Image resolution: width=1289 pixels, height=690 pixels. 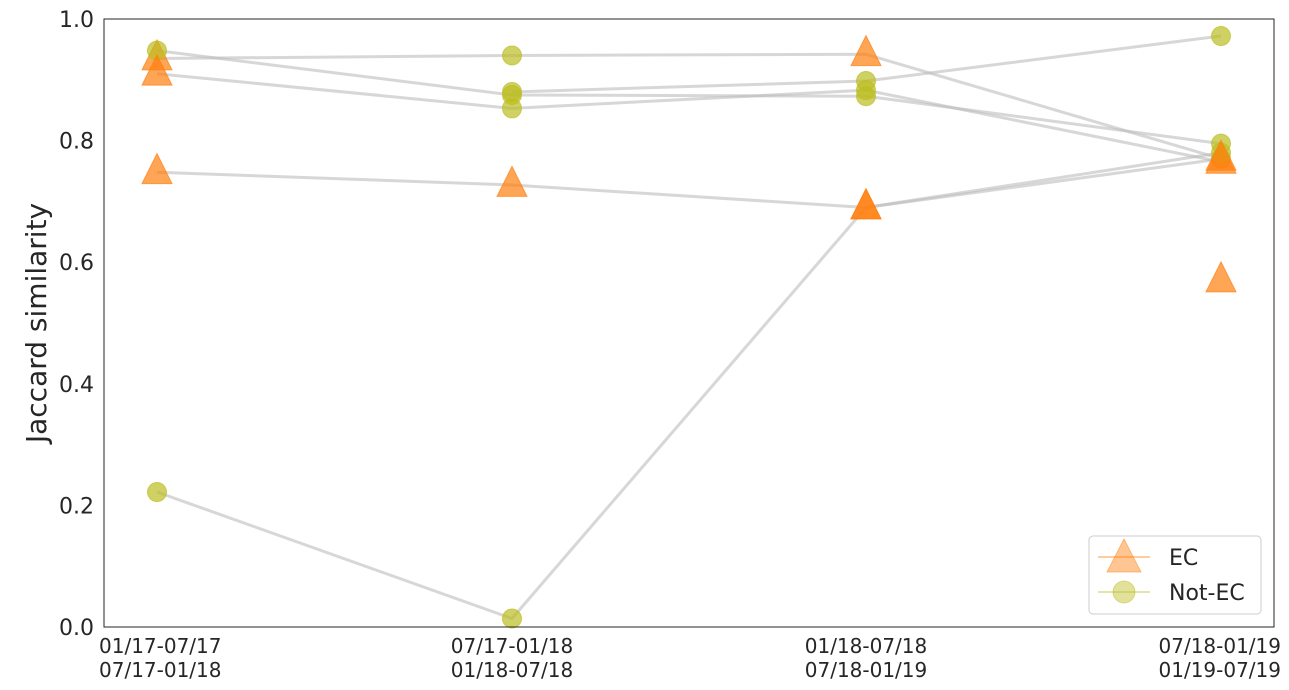 I want to click on legend-not-ec-label: Not-EC, so click(x=1207, y=593).